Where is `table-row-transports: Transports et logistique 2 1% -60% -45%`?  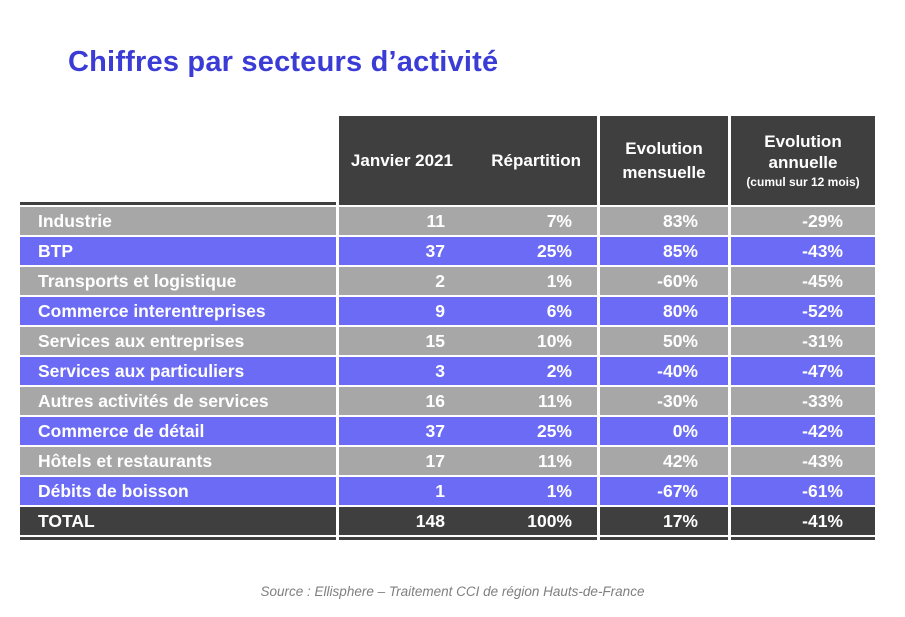
table-row-transports: Transports et logistique 2 1% -60% -45% is located at coordinates (447, 281).